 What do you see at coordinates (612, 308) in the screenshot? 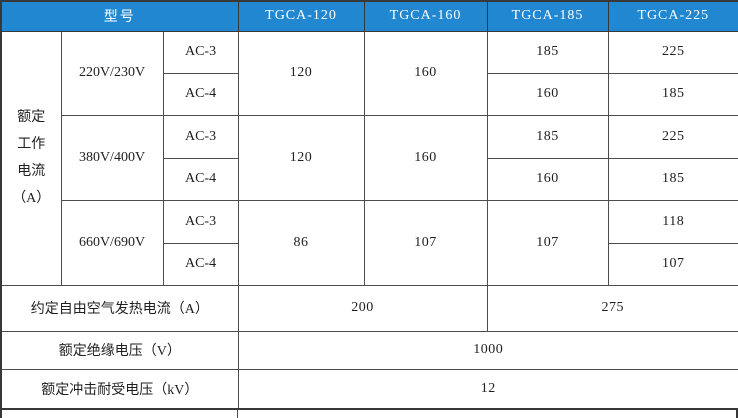
I see `summary-value-cell: 275` at bounding box center [612, 308].